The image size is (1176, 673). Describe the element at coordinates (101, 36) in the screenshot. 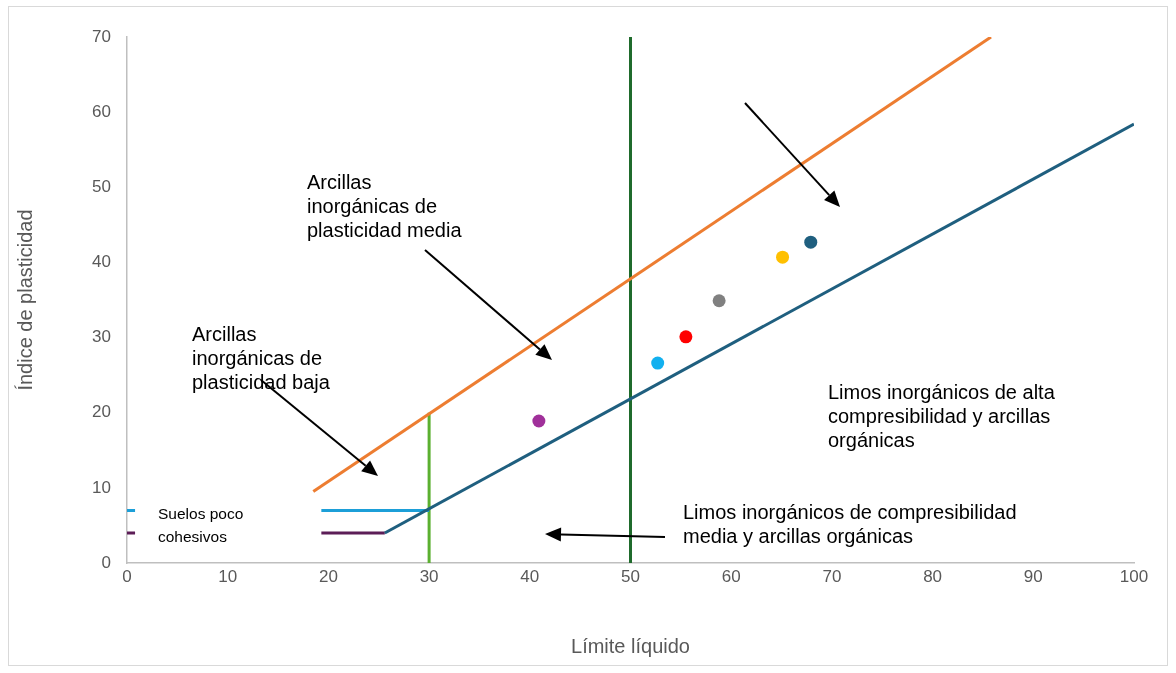

I see `y-tick-label: 70` at that location.